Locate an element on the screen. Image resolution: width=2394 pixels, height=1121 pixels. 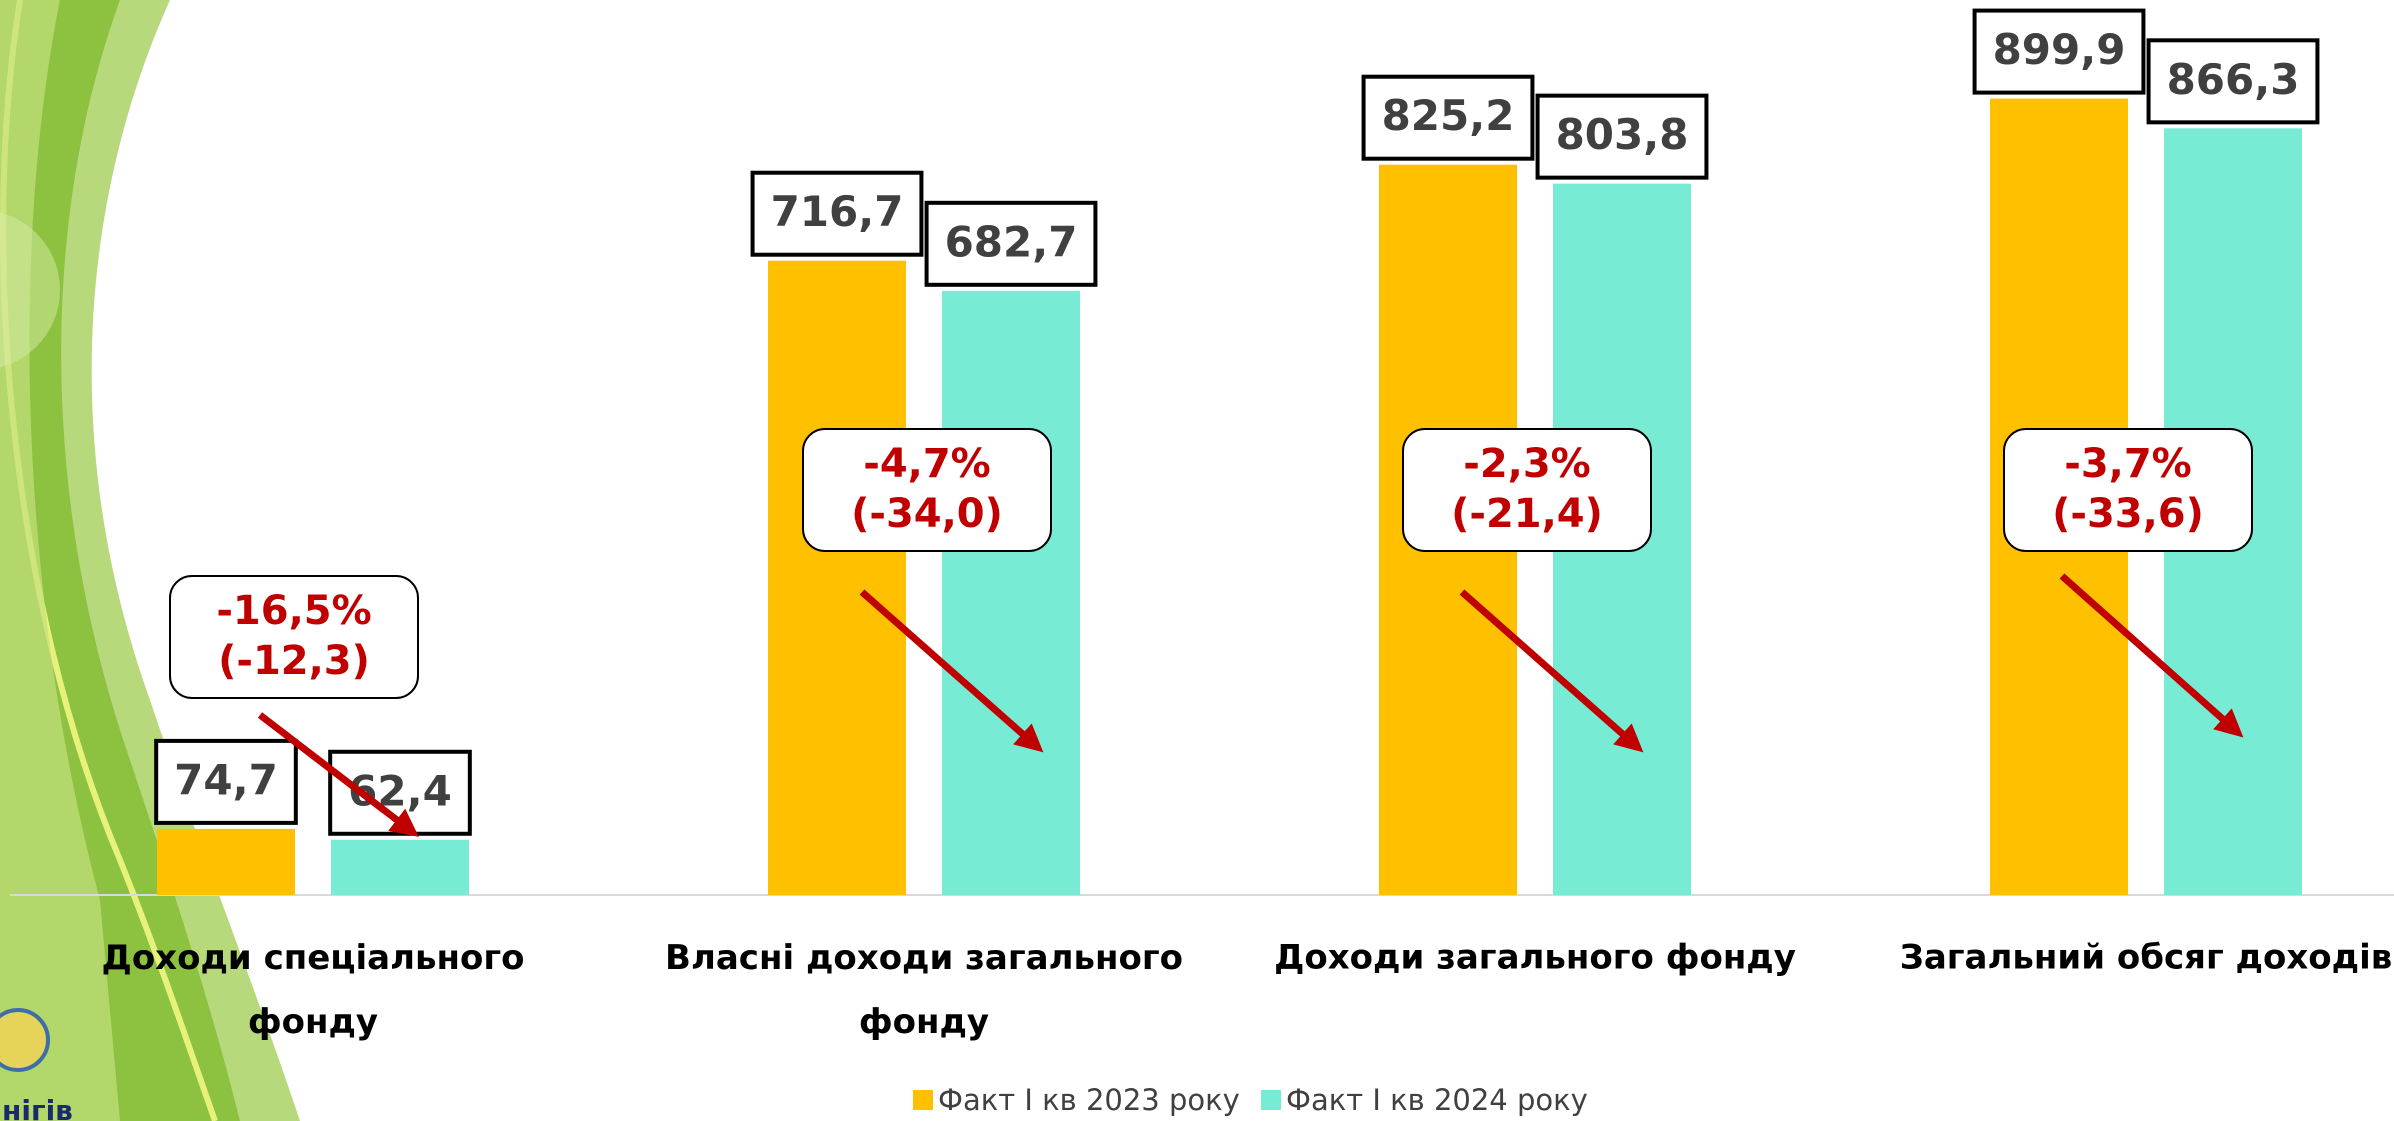
change-annotation: -16,5%(-12,3) is located at coordinates (294, 637).